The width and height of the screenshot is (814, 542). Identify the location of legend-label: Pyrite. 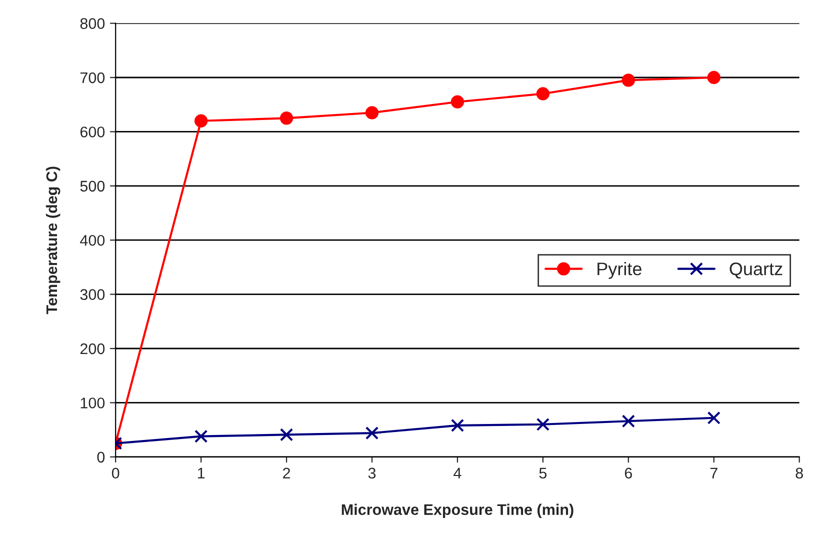
(620, 270).